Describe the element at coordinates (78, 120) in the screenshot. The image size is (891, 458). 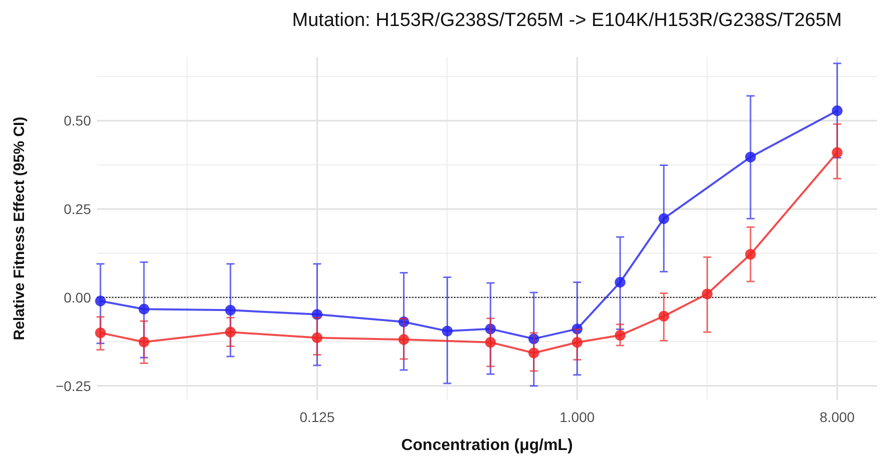
I see `y-tick-label: 0.50` at that location.